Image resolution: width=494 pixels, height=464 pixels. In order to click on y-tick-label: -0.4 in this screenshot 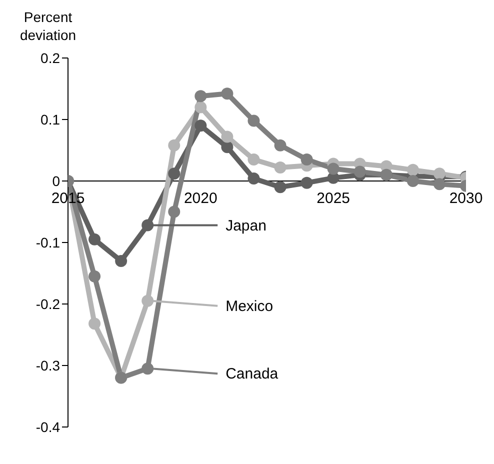, I will do `click(48, 426)`.